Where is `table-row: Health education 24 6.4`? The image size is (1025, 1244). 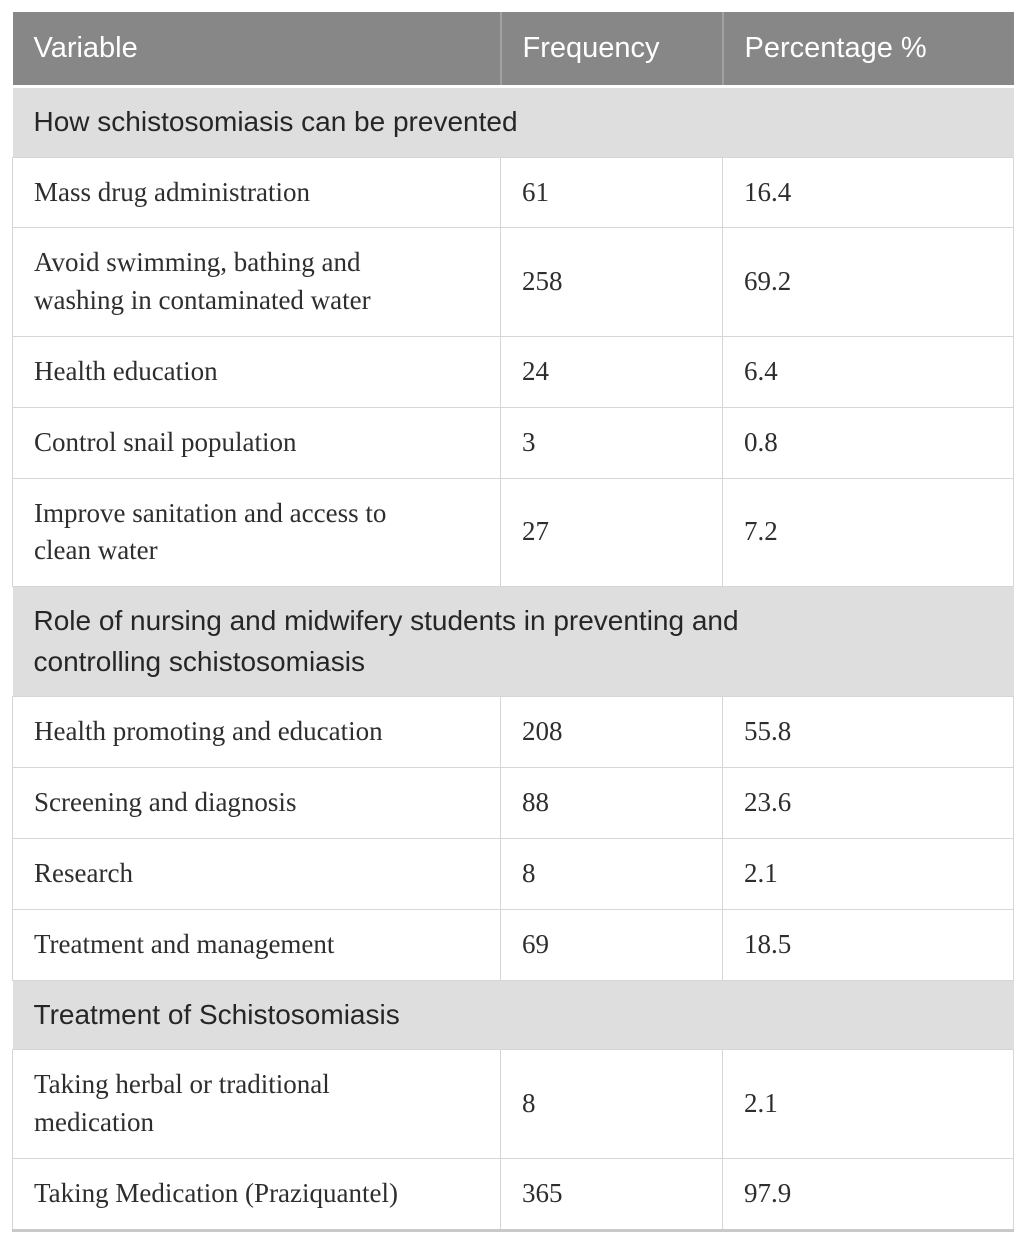 table-row: Health education 24 6.4 is located at coordinates (513, 371).